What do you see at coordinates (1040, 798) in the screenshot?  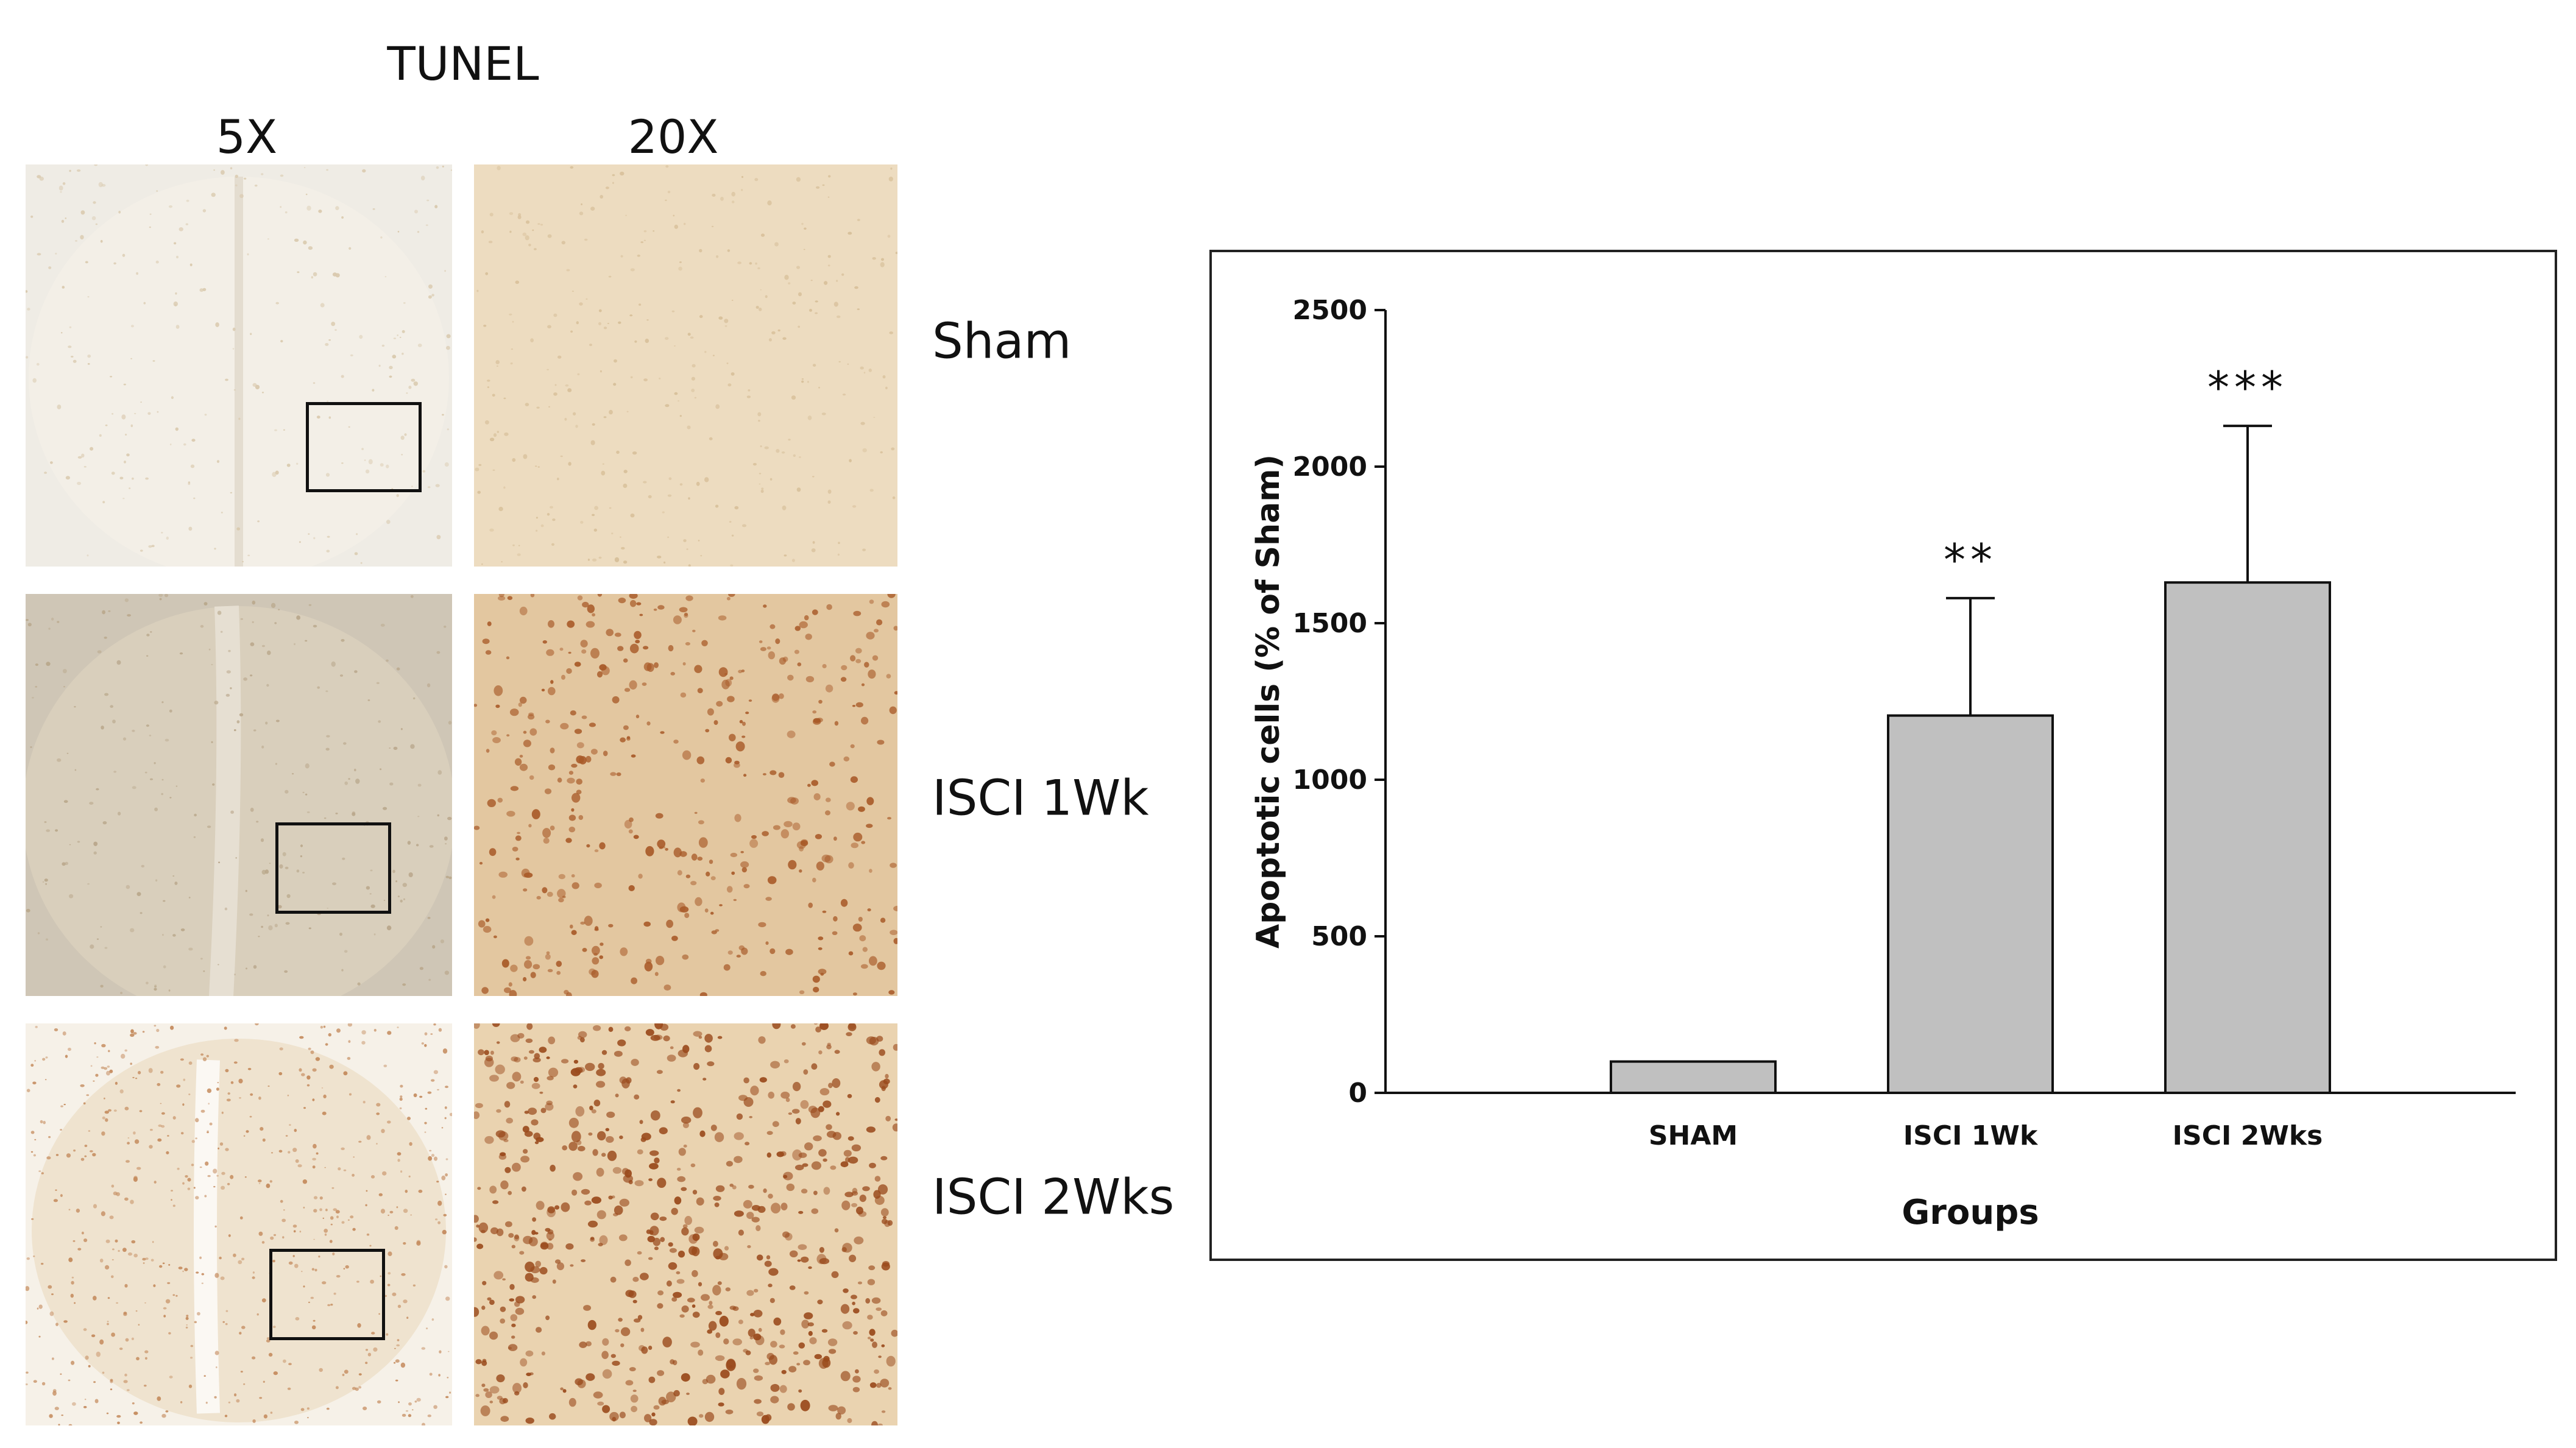 I see `row-label-isci-1wk: ISCI 1Wk` at bounding box center [1040, 798].